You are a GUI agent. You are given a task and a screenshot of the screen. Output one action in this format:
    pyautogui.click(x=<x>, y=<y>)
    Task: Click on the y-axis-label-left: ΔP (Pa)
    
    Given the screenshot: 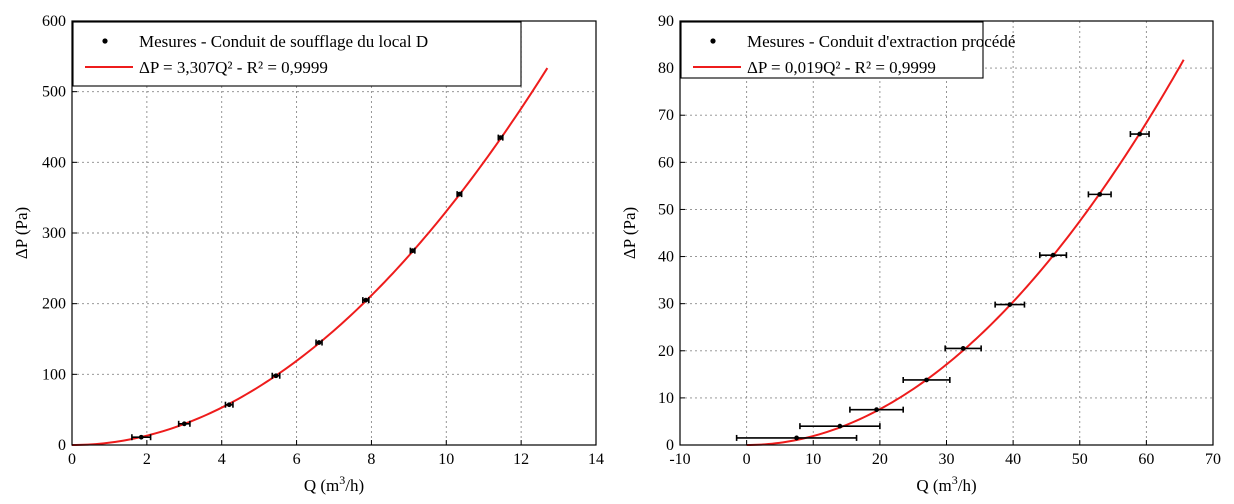 What is the action you would take?
    pyautogui.click(x=21, y=233)
    